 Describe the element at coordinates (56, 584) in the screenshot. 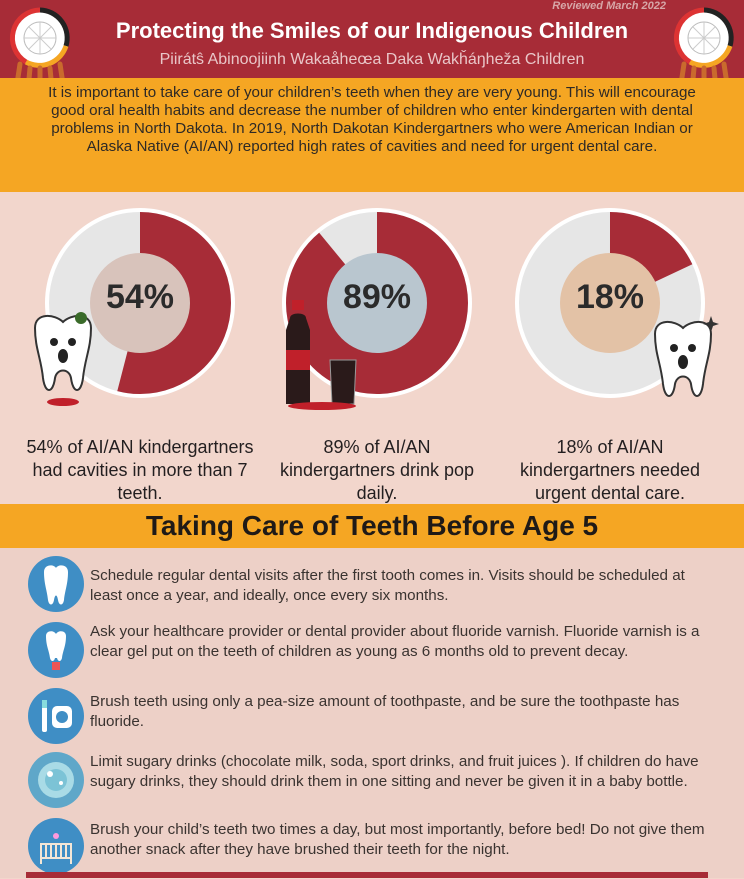

I see `tooth-icon` at that location.